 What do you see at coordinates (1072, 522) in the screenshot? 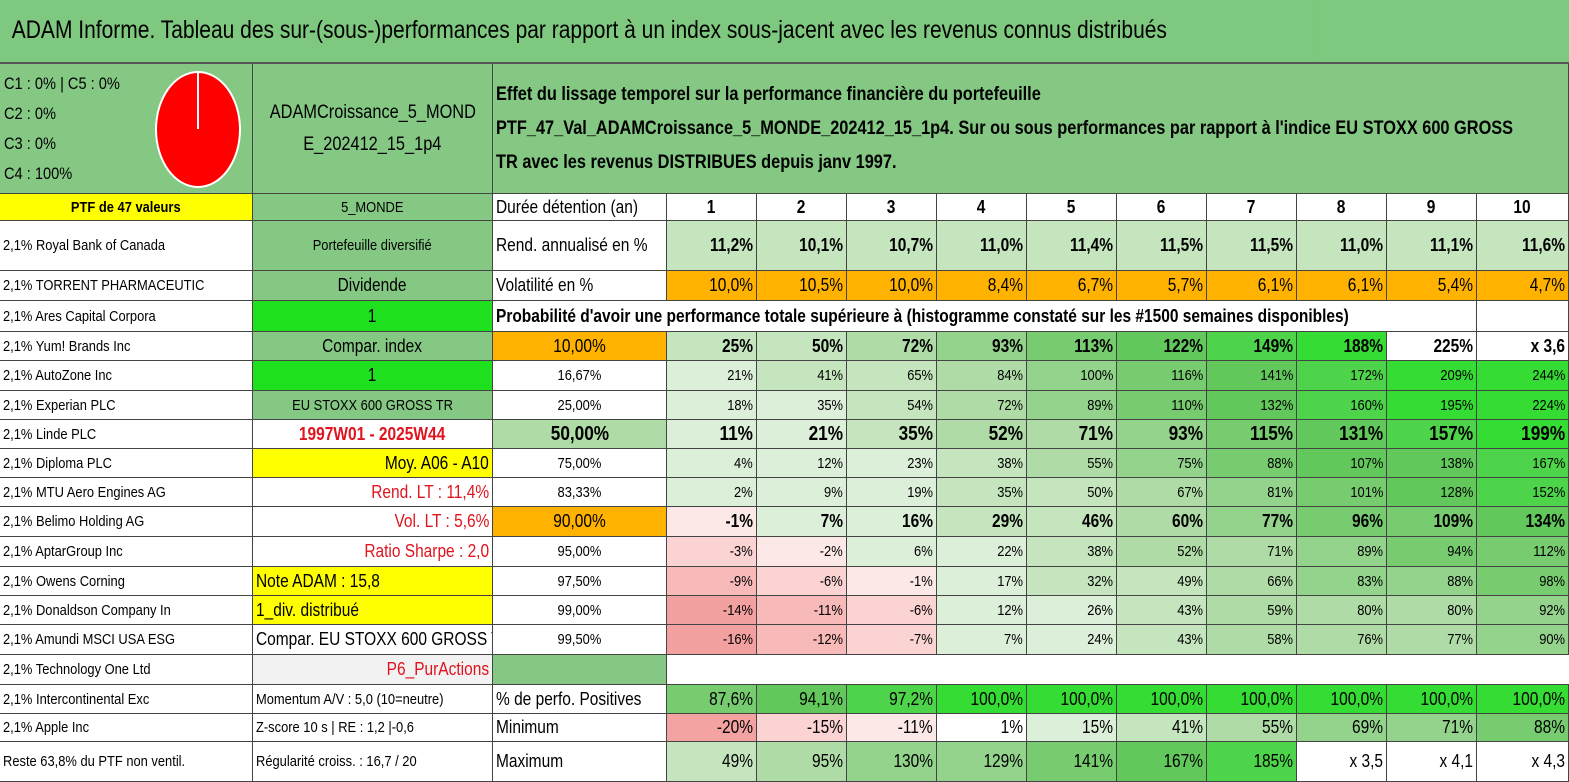
I see `probability-value: 46%` at bounding box center [1072, 522].